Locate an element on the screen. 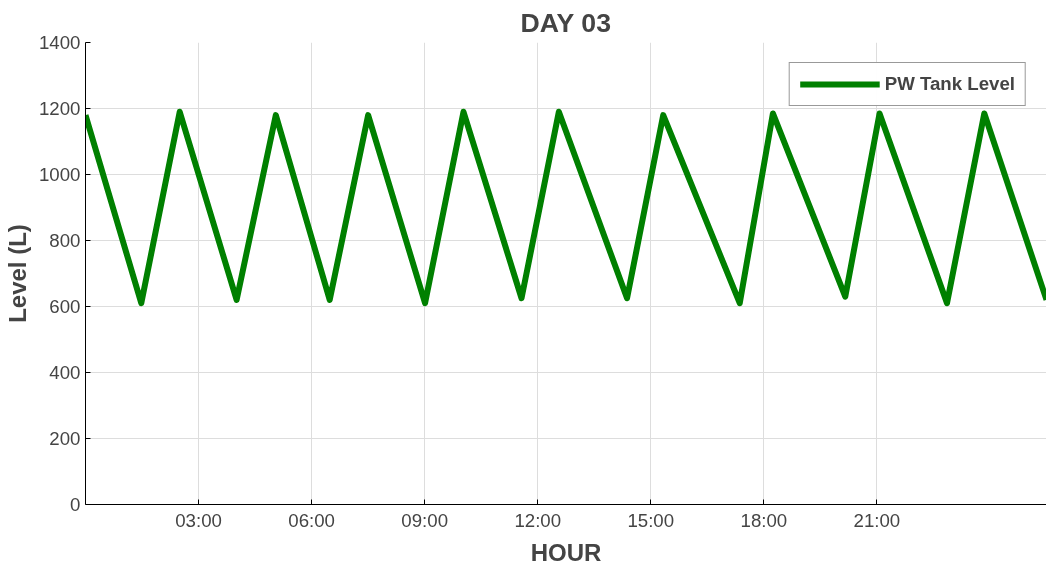 The image size is (1046, 568). x-tick-label: 21:00 is located at coordinates (877, 520).